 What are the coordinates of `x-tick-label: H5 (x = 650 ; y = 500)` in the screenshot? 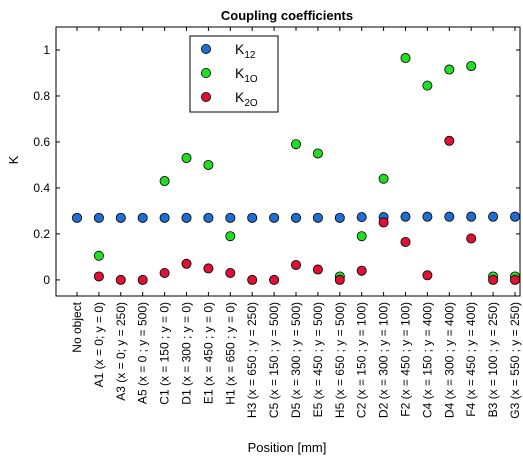 It's located at (340, 360).